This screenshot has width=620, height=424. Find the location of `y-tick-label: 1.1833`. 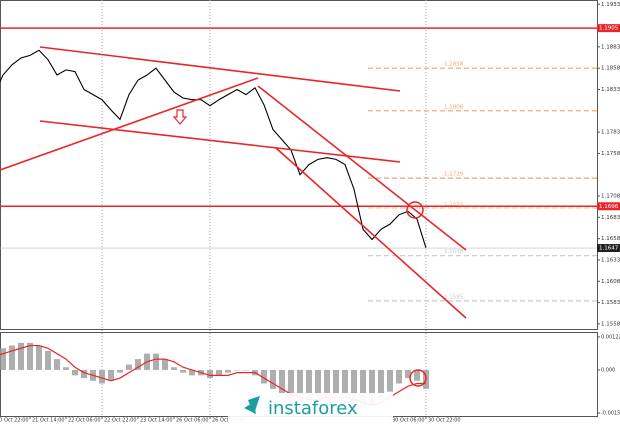

y-tick-label: 1.1833 is located at coordinates (610, 90).